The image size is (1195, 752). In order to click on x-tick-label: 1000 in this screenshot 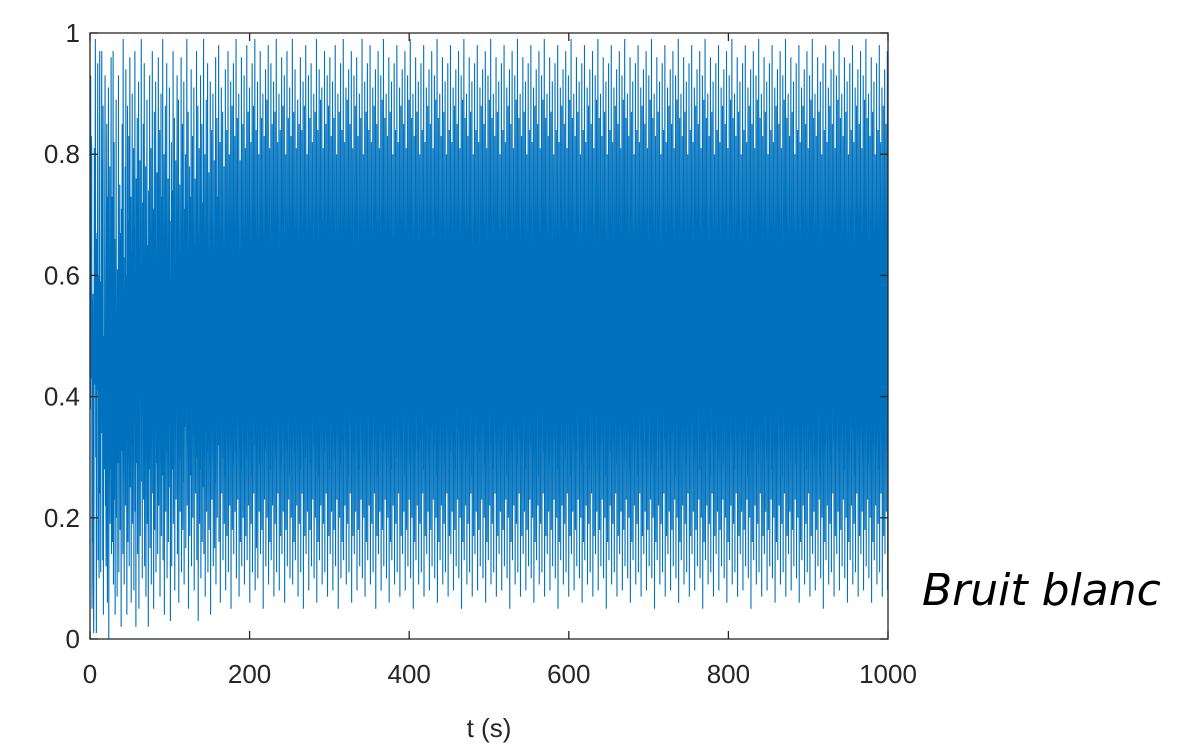, I will do `click(888, 674)`.